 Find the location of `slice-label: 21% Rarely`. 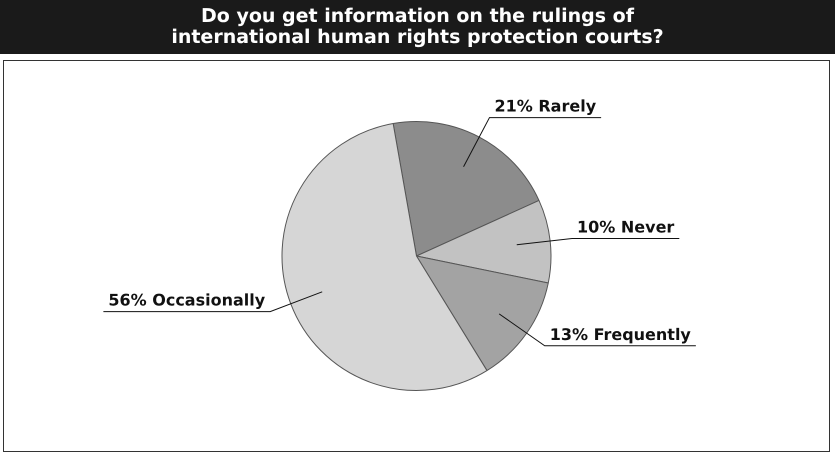

slice-label: 21% Rarely is located at coordinates (545, 106).